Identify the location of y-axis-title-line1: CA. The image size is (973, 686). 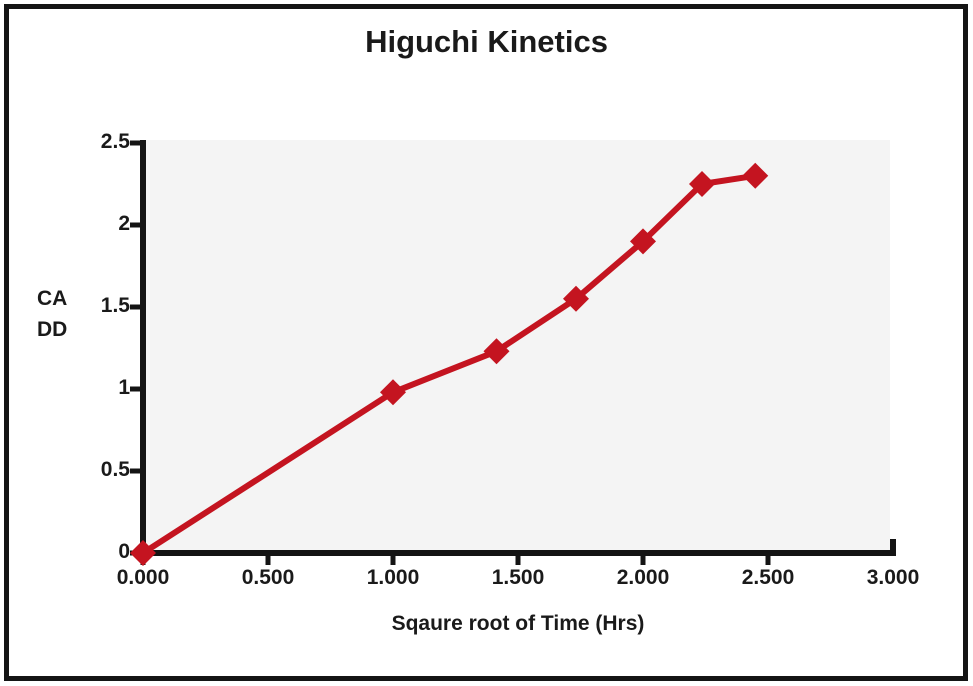
(52, 298).